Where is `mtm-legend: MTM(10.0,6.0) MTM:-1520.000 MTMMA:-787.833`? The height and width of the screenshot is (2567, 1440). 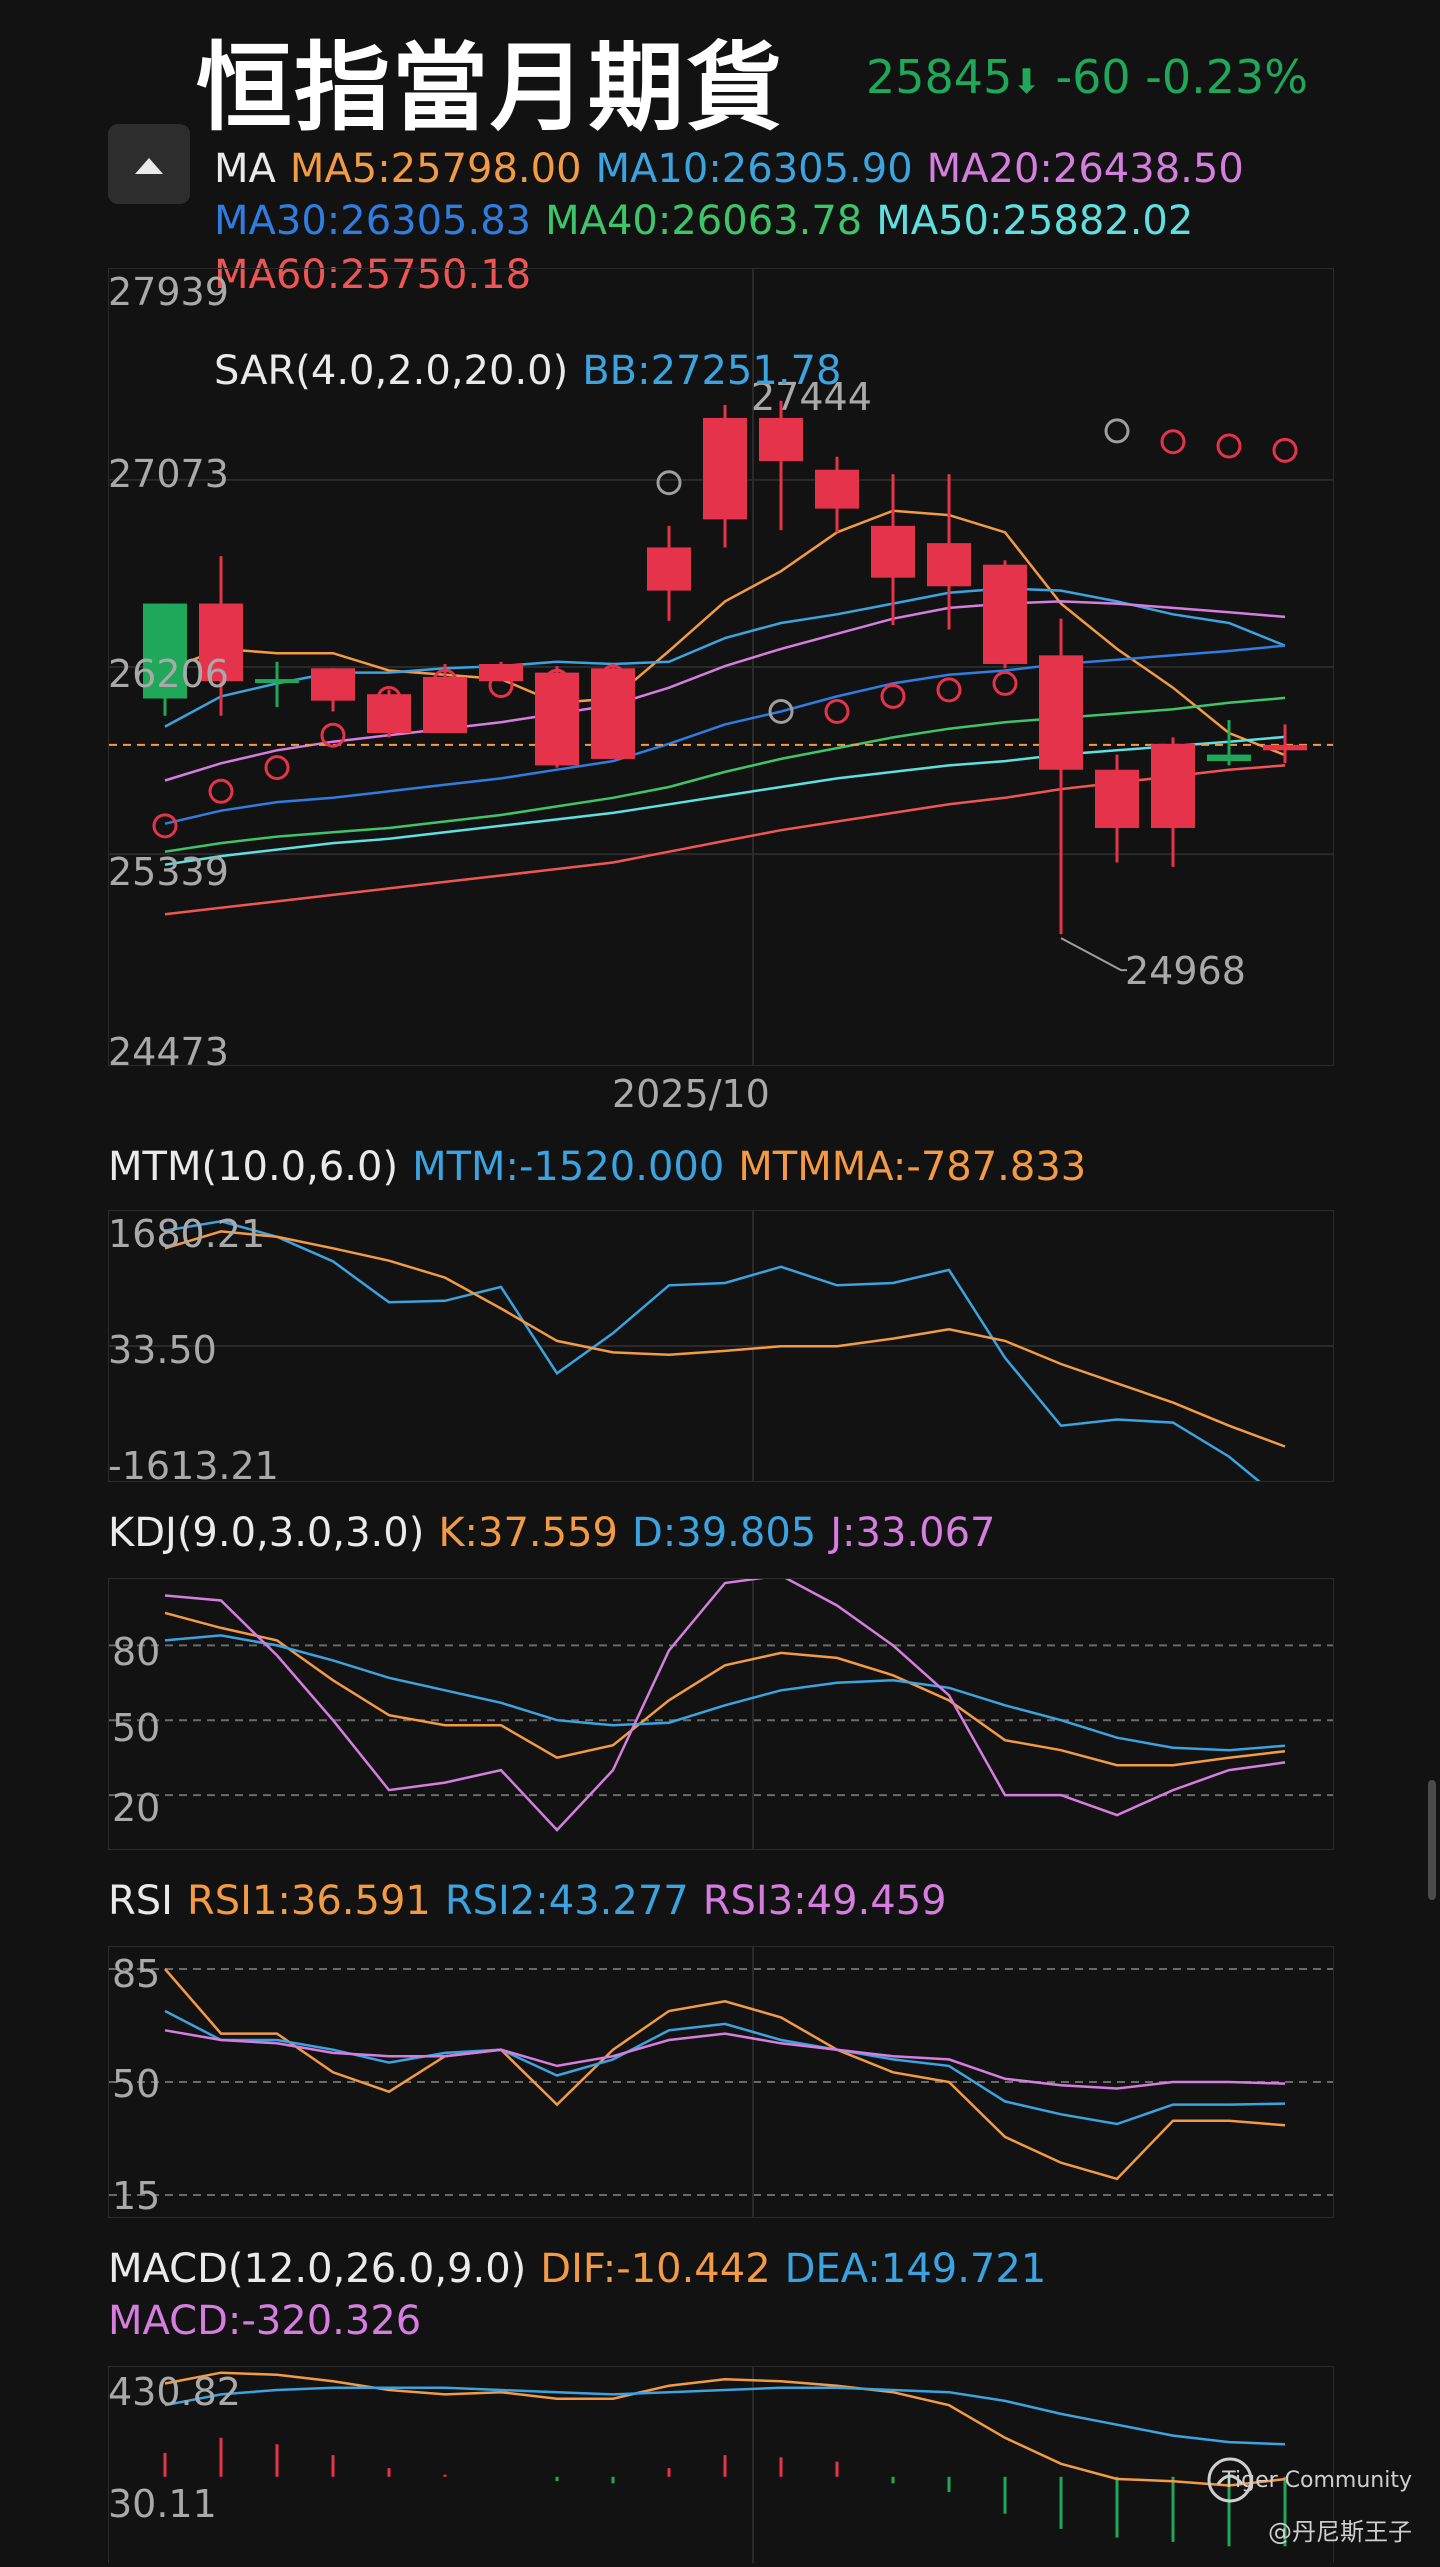 mtm-legend: MTM(10.0,6.0) MTM:-1520.000 MTMMA:-787.833 is located at coordinates (604, 1167).